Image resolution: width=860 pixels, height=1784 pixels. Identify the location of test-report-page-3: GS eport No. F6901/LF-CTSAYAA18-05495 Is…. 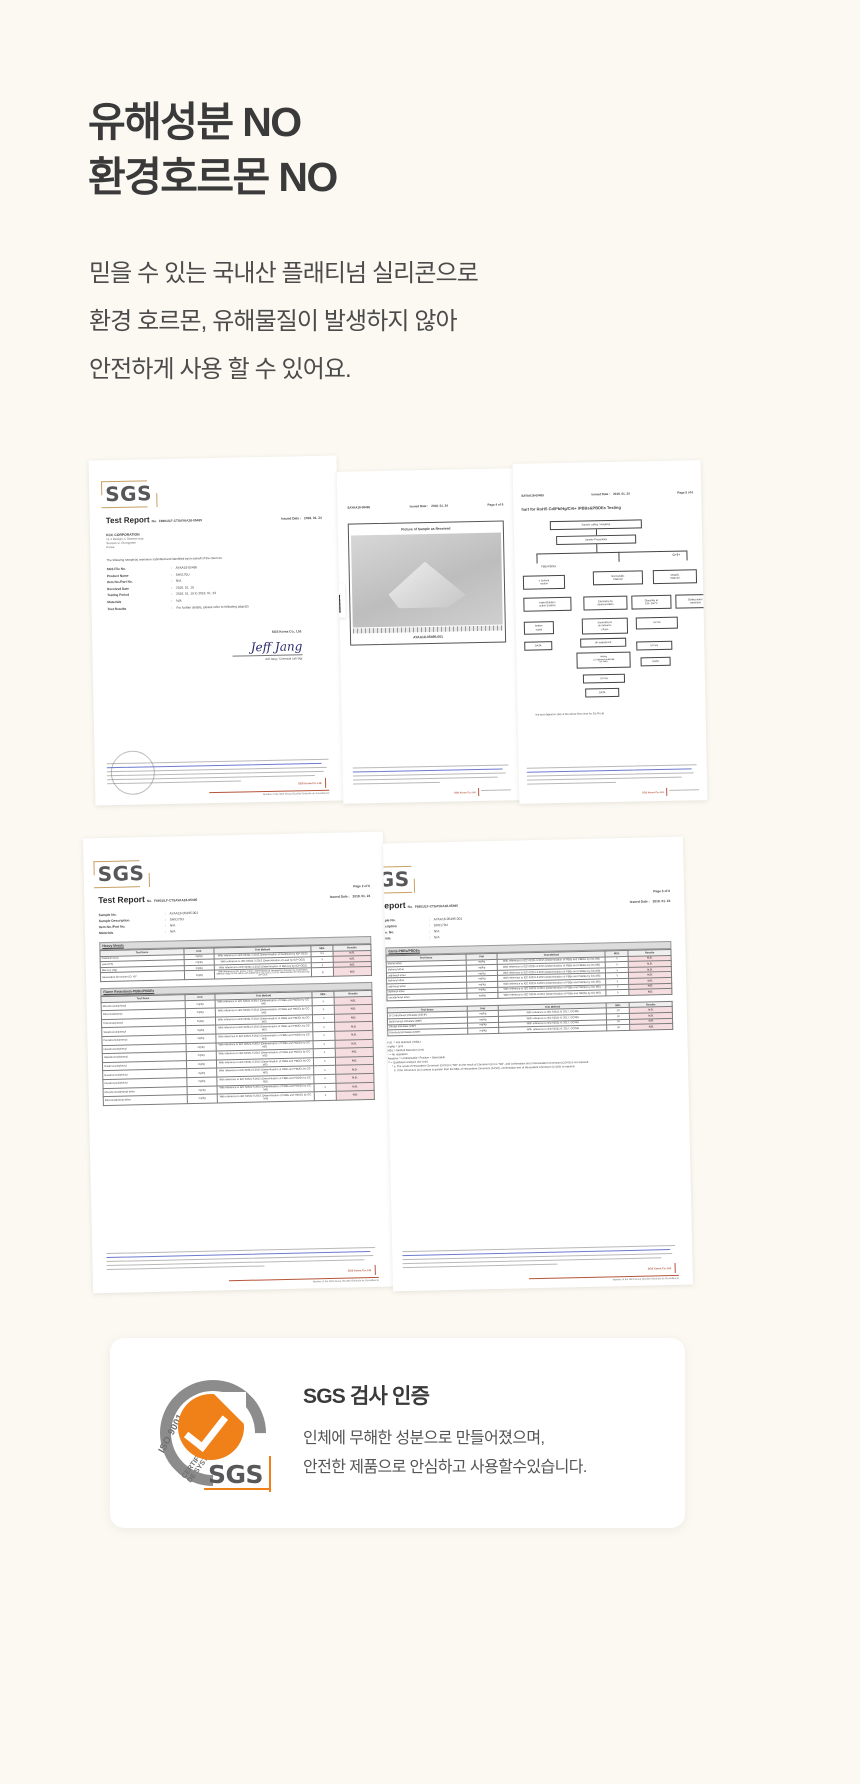
(538, 1064).